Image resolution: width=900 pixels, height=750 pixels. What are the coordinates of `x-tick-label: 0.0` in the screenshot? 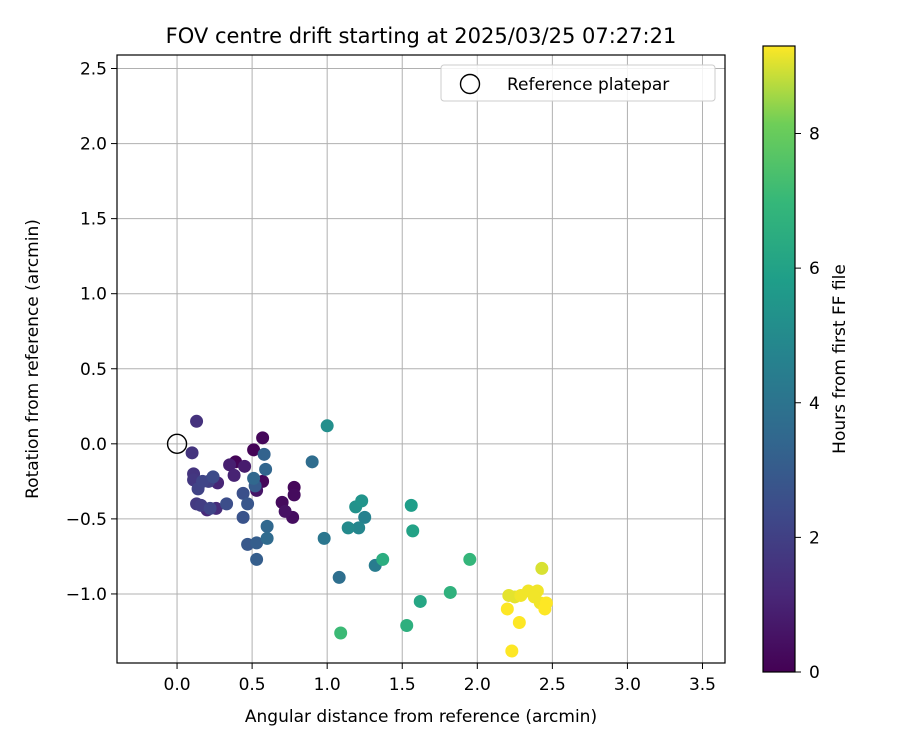 It's located at (177, 685).